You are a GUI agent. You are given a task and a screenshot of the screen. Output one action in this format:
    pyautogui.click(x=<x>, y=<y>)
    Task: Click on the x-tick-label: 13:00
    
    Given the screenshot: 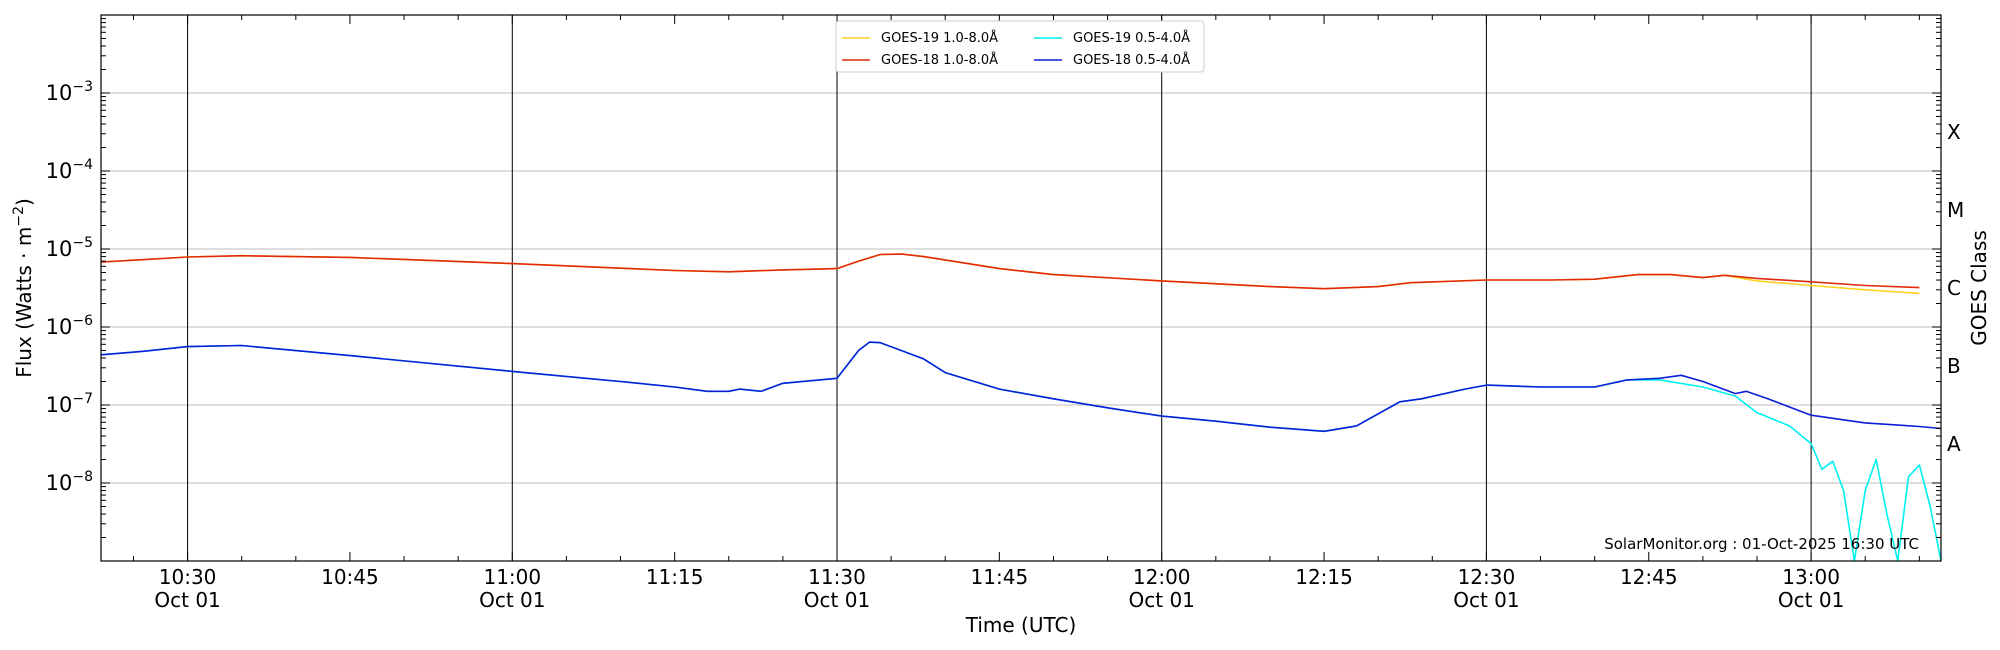 What is the action you would take?
    pyautogui.click(x=1811, y=577)
    